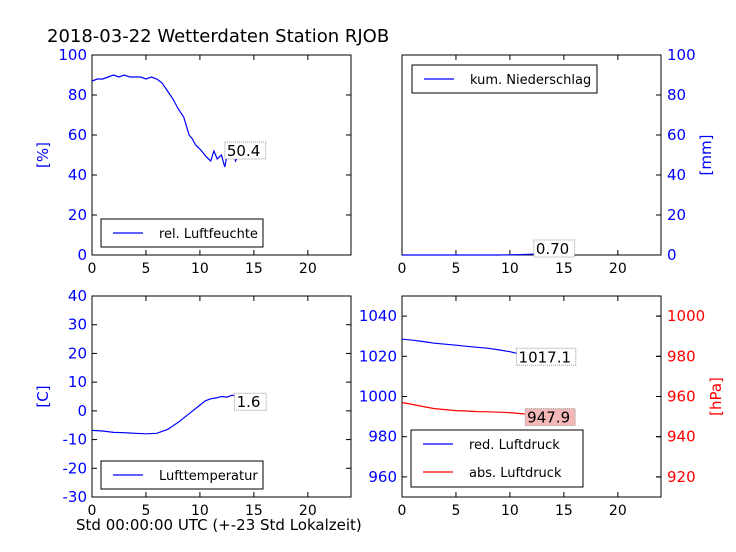 The width and height of the screenshot is (736, 552). What do you see at coordinates (43, 155) in the screenshot?
I see `top-left-ylabel: [%]` at bounding box center [43, 155].